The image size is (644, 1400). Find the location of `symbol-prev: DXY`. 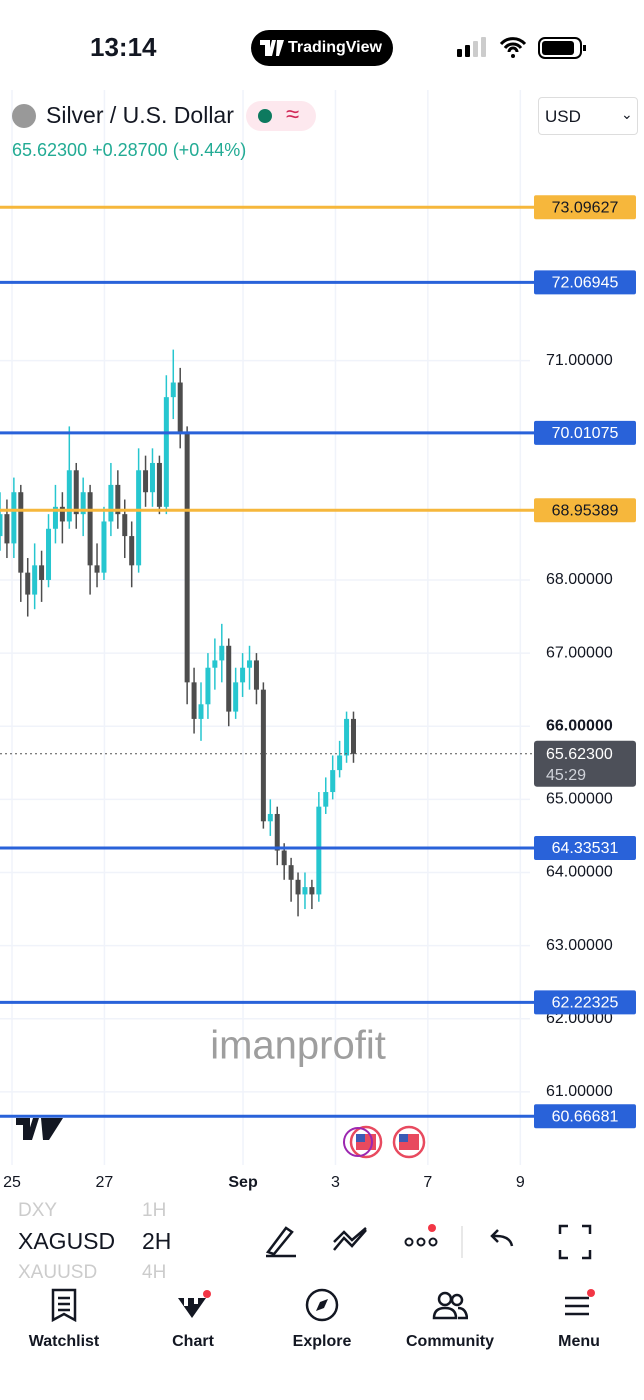

symbol-prev: DXY is located at coordinates (38, 1210).